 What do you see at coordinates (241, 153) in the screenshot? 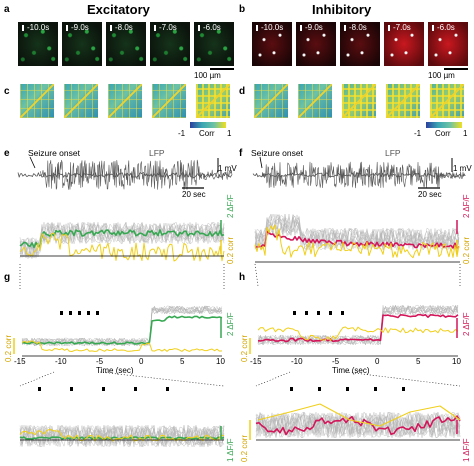
I see `panel-label-f: f` at bounding box center [241, 153].